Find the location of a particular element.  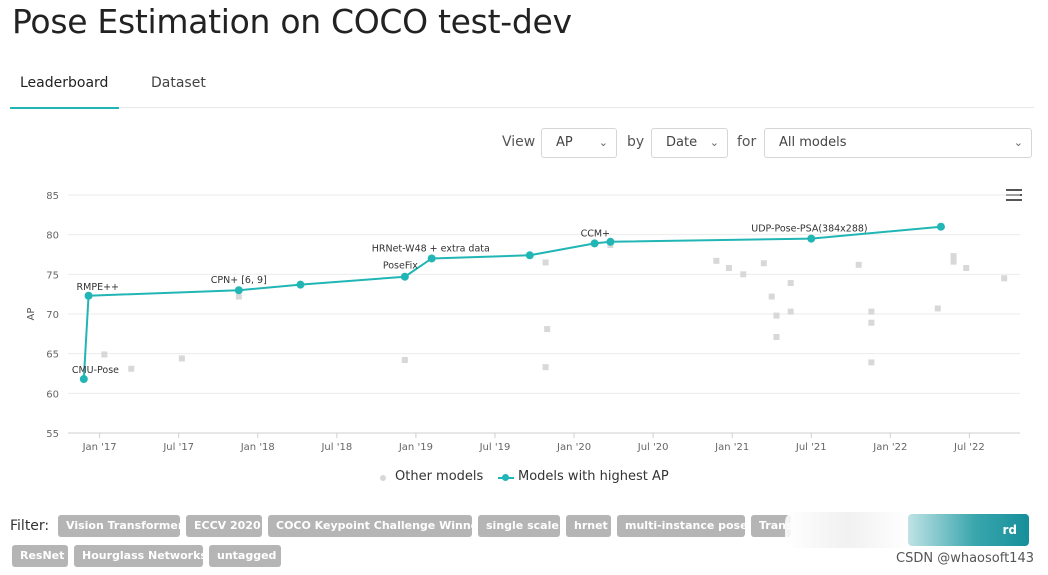

legend-dot-marker is located at coordinates (505, 477).